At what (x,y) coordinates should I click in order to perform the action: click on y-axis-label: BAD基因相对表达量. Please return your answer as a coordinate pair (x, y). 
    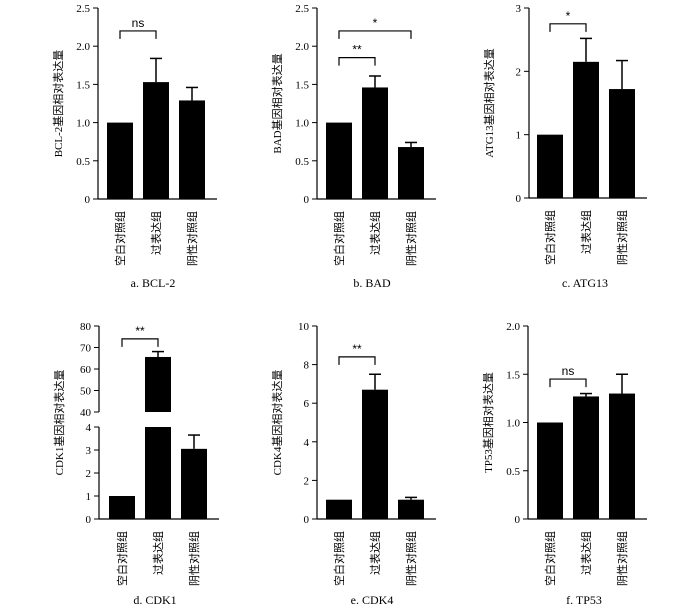
    Looking at the image, I should click on (277, 103).